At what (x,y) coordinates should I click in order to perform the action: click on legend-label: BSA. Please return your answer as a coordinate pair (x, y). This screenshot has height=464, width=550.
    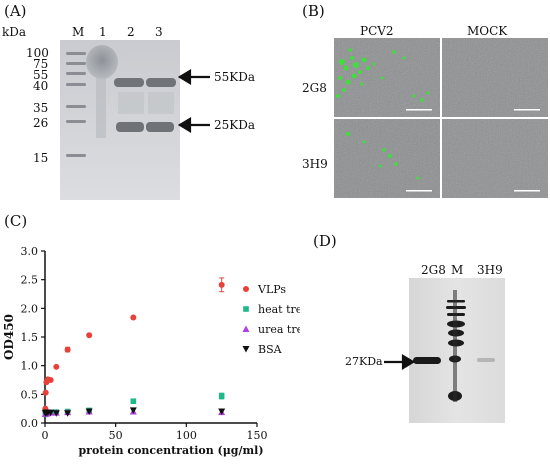
    Looking at the image, I should click on (270, 349).